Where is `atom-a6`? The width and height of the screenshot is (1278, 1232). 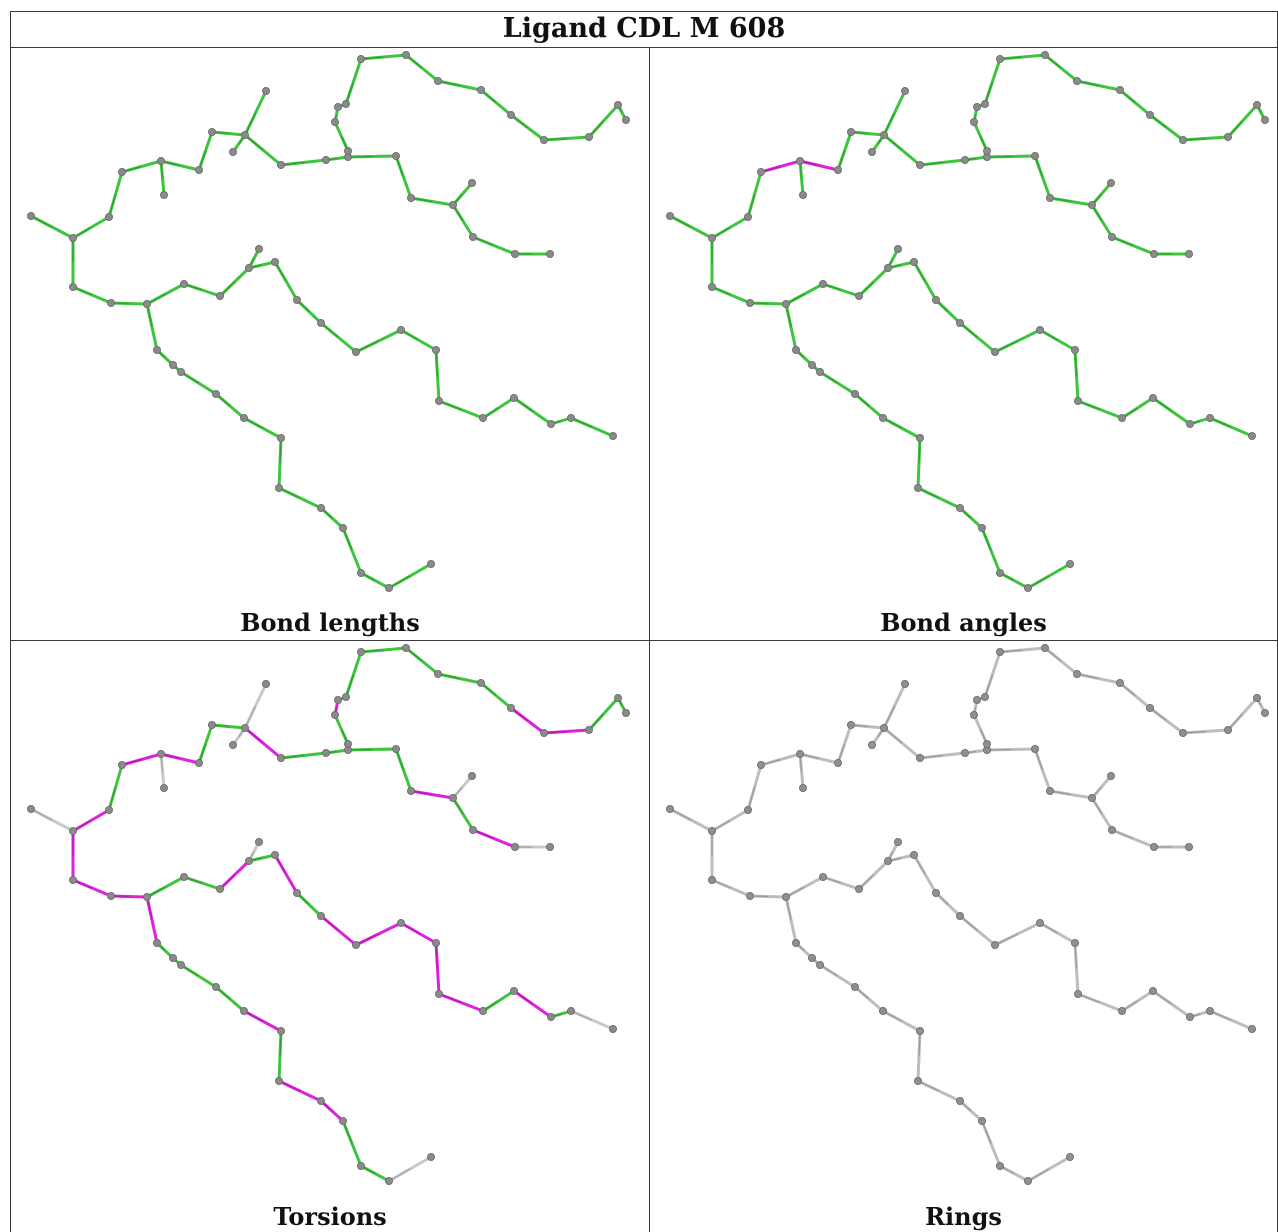 atom-a6 is located at coordinates (198, 170).